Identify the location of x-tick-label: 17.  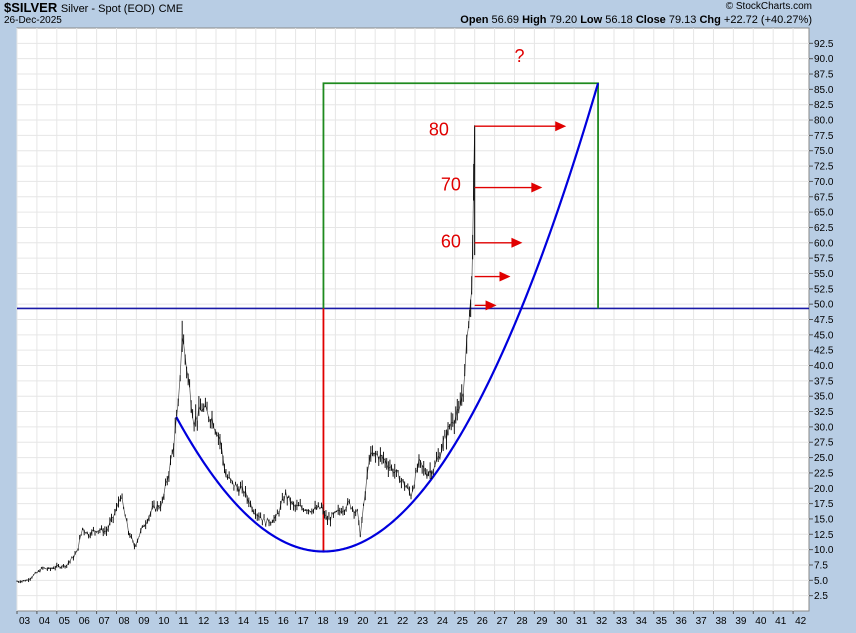
(304, 621).